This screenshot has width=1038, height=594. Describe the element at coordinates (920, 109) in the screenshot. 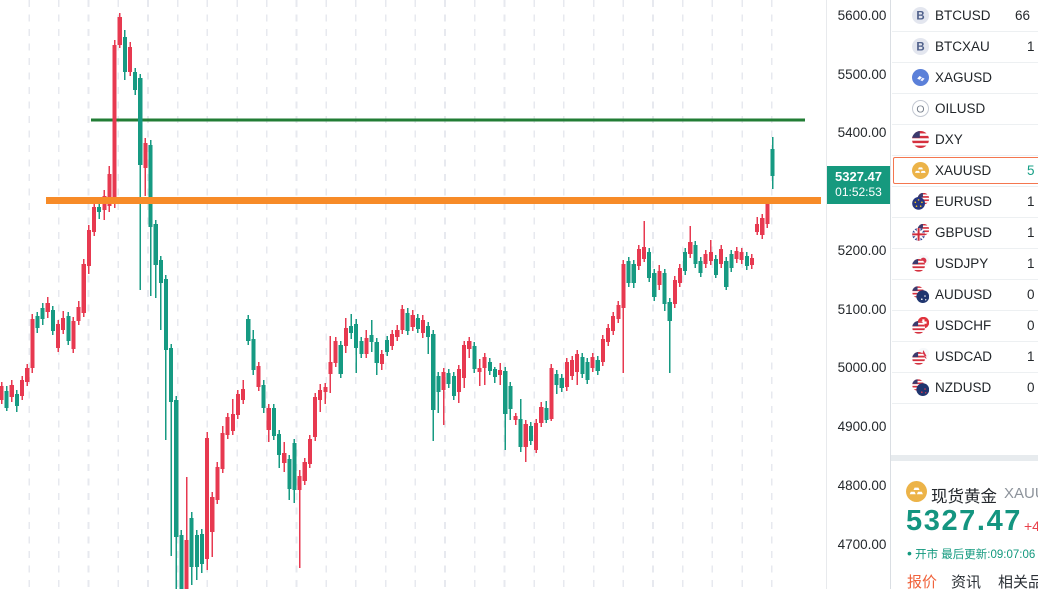

I see `svg-text: O` at that location.